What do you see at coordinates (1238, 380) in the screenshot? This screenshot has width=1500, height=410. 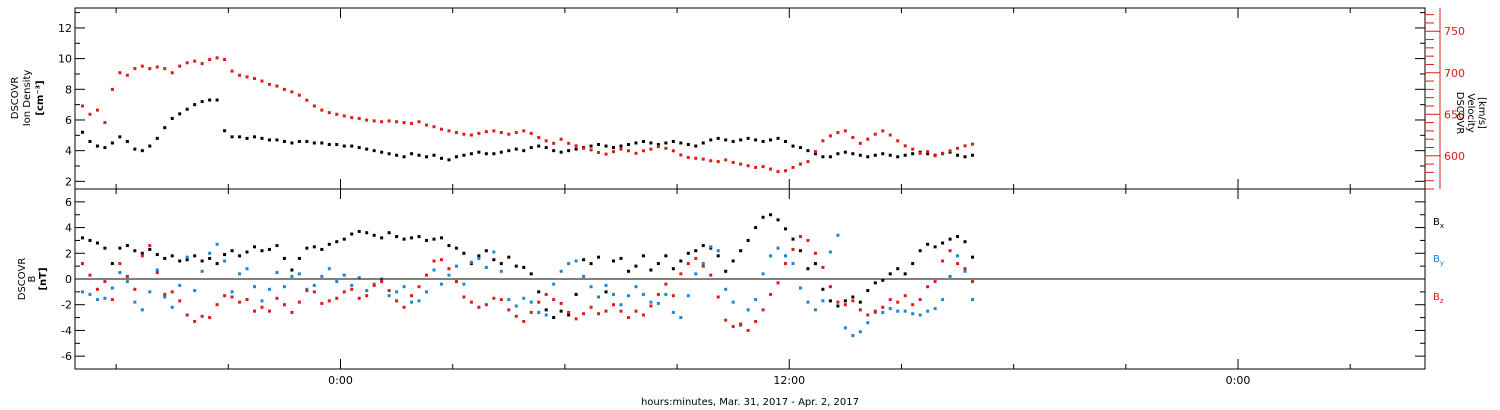 I see `x-tick-label: 0:00` at bounding box center [1238, 380].